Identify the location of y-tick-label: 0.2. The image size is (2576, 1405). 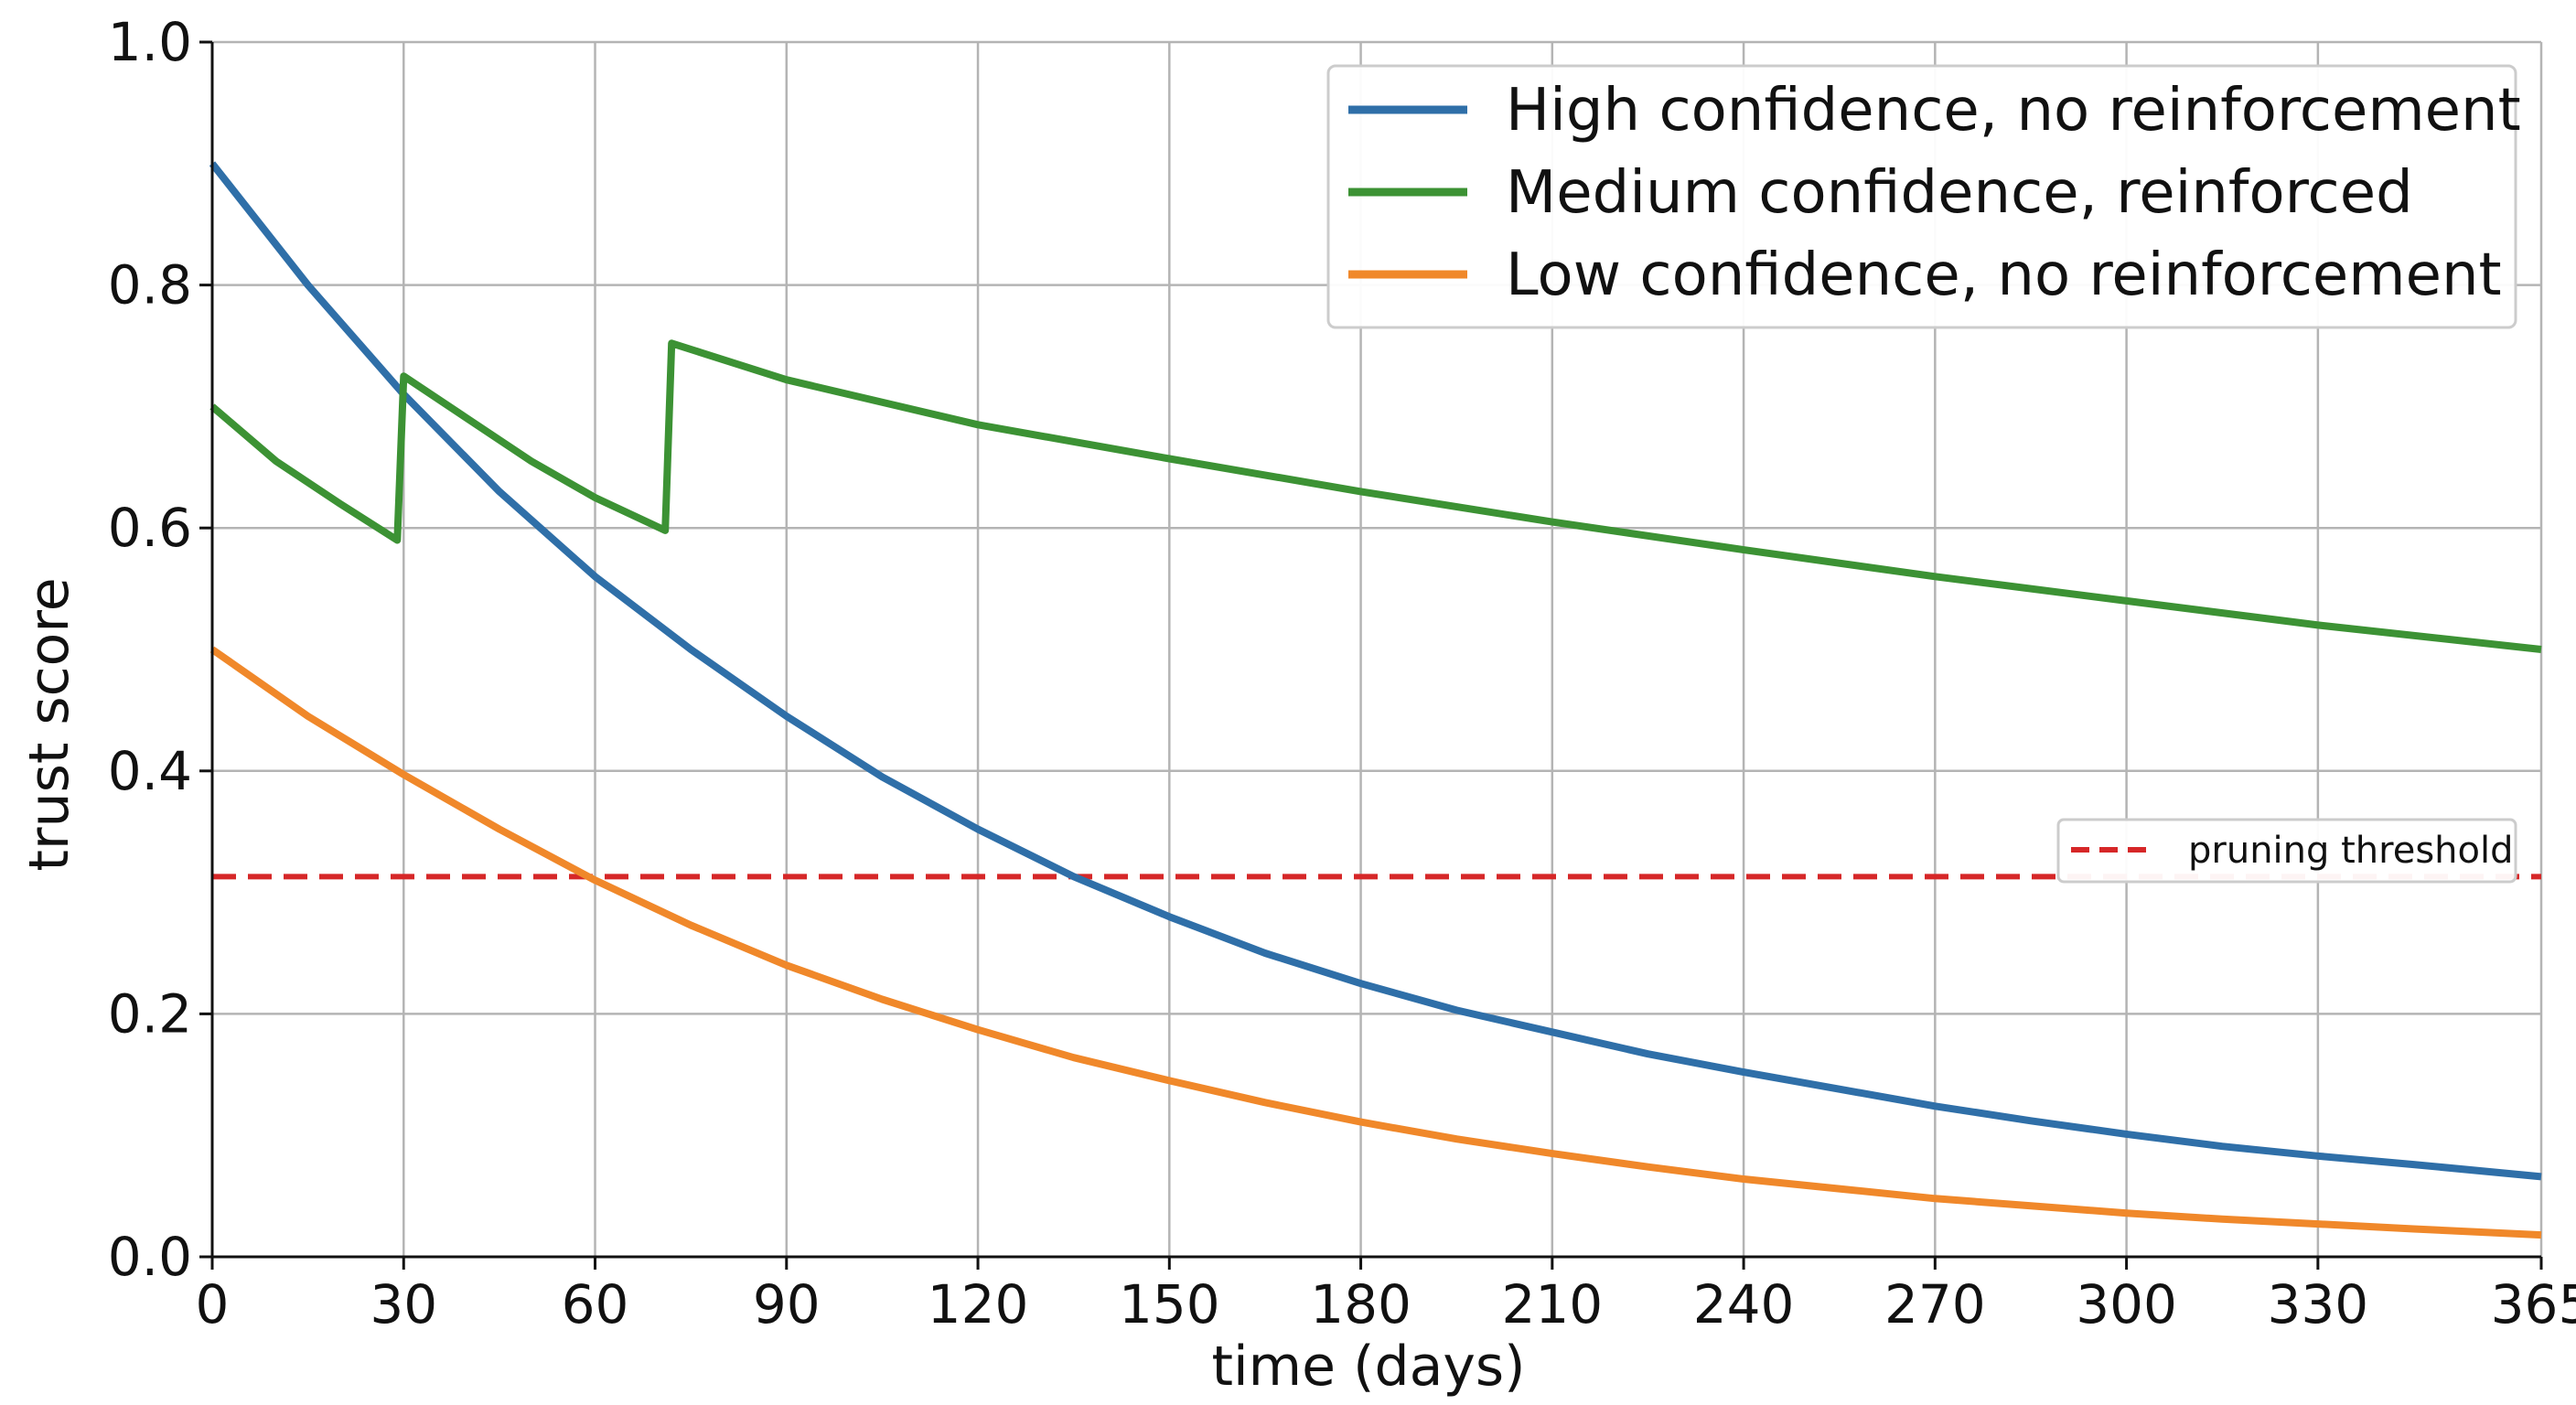
(150, 1013).